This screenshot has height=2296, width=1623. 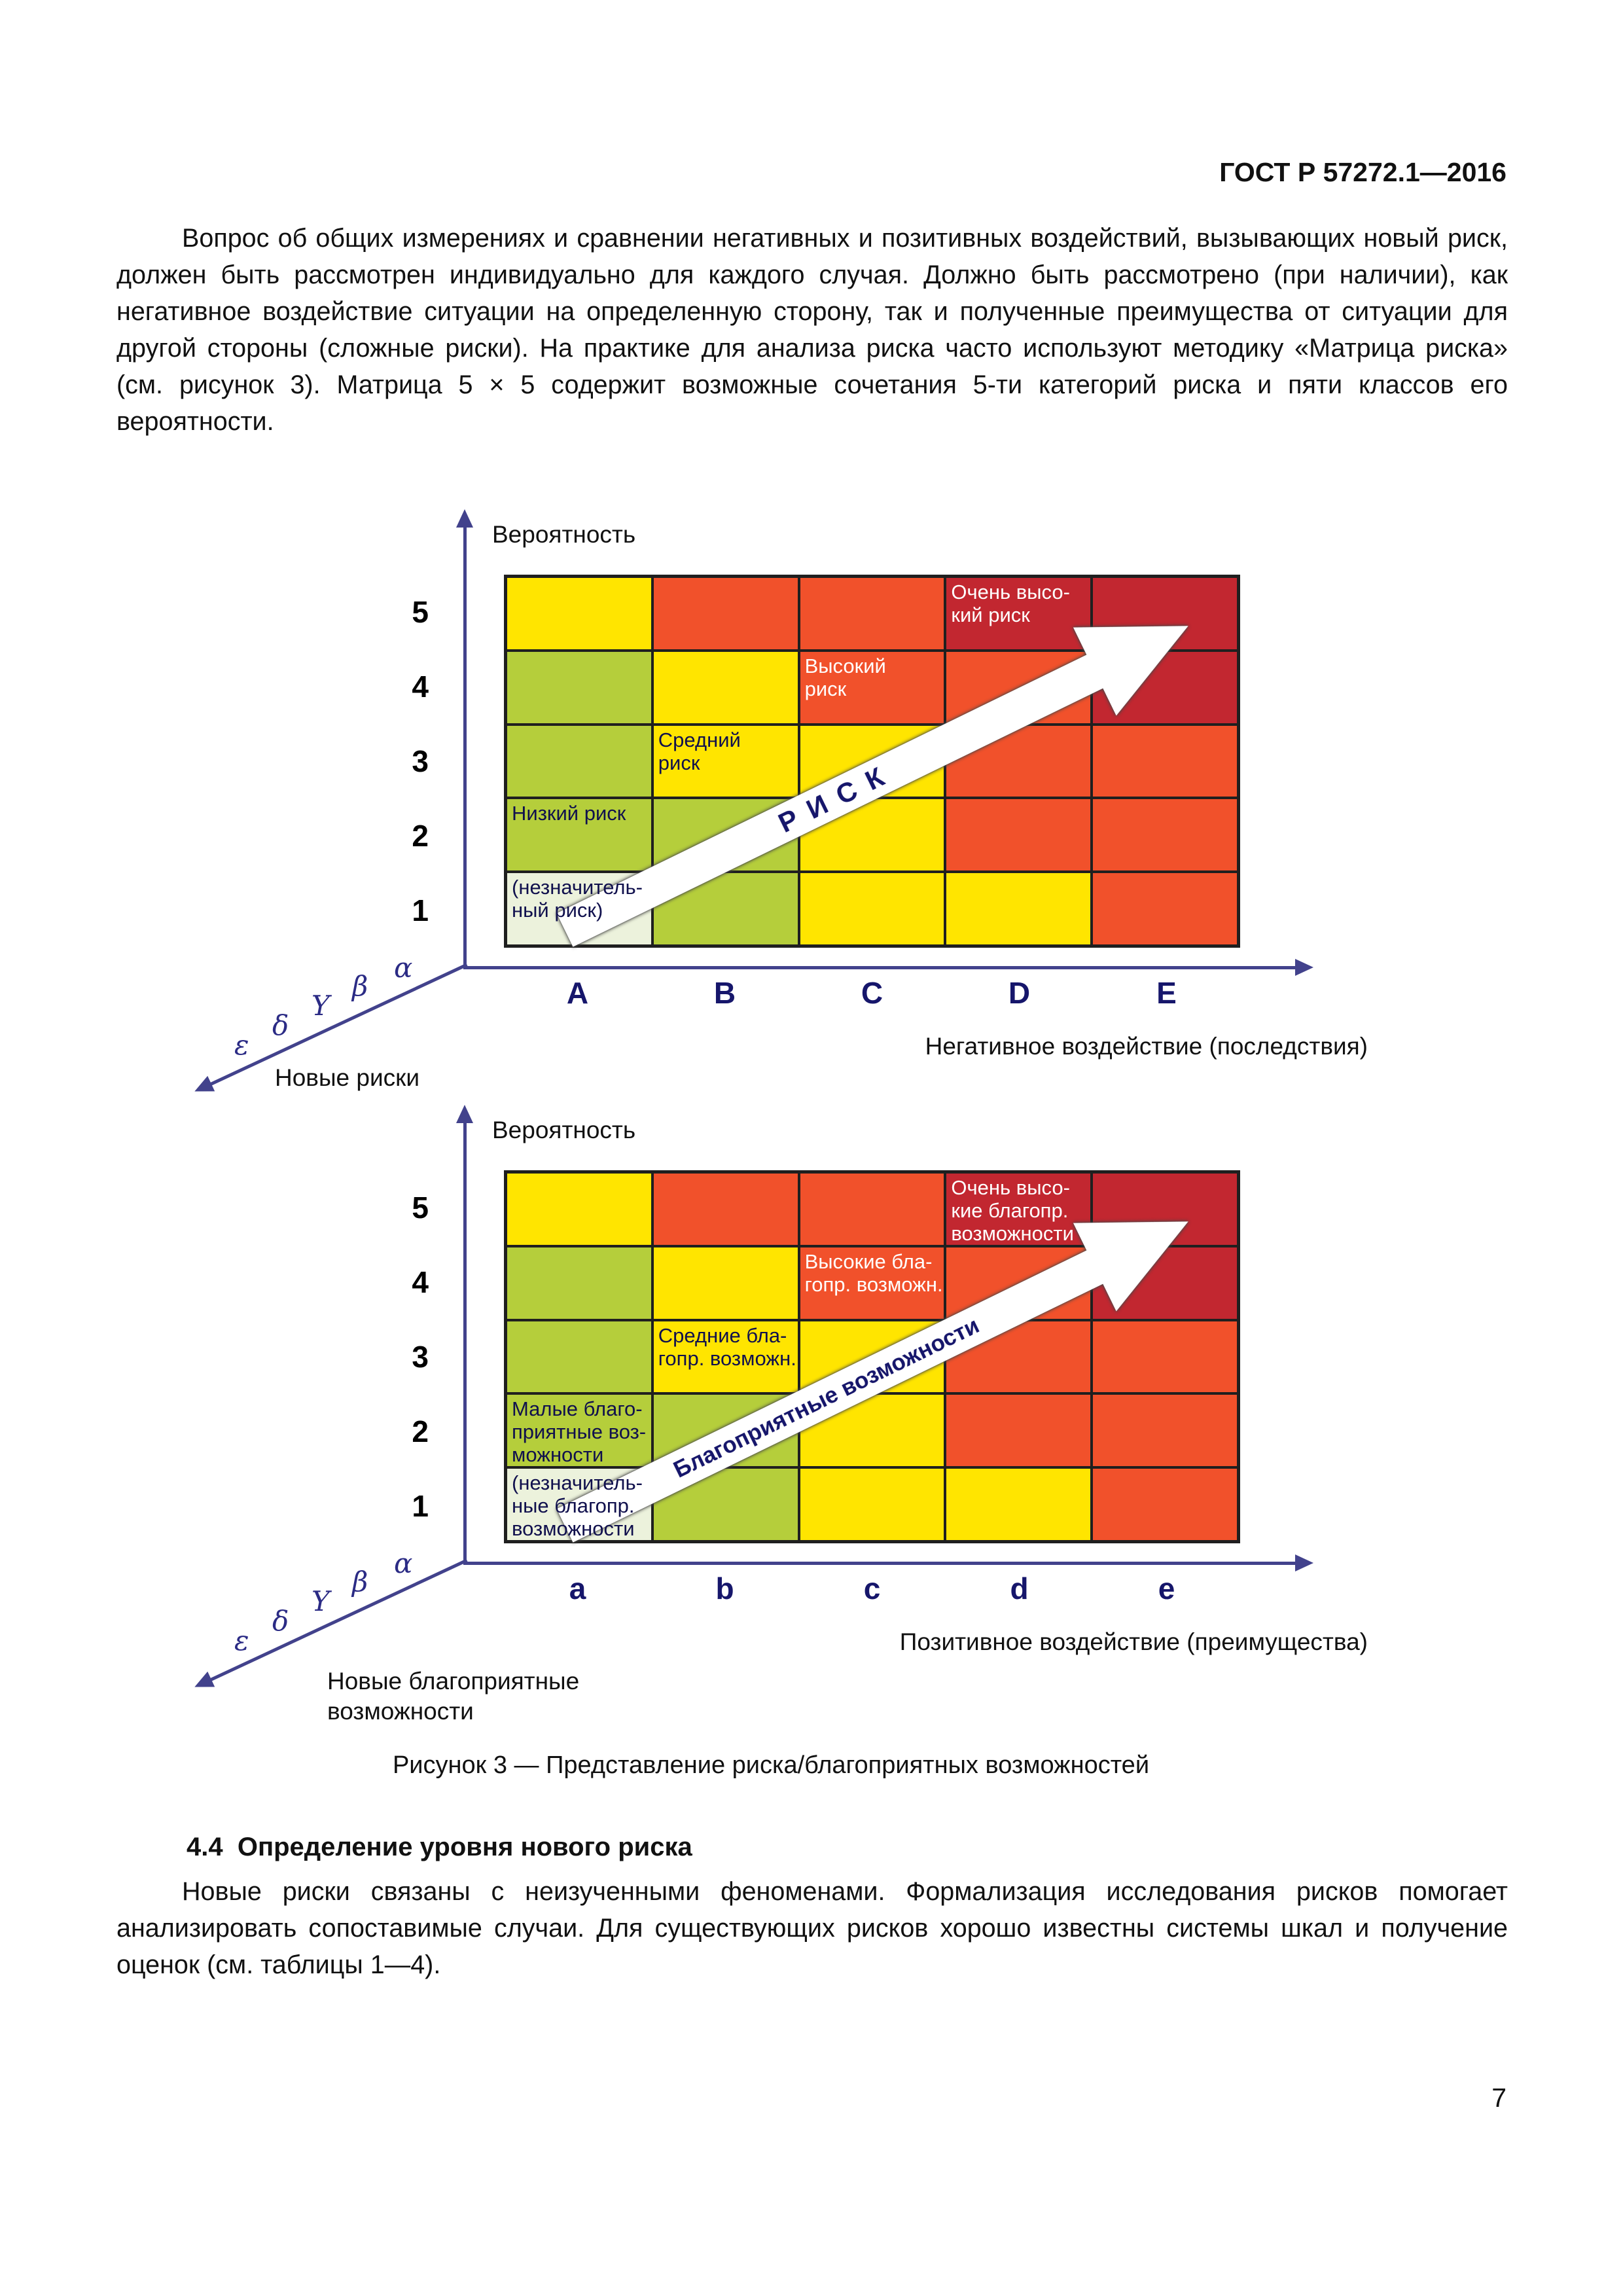 I want to click on cell-label: (незначитель- ные благопр. возможности, so click(x=577, y=1506).